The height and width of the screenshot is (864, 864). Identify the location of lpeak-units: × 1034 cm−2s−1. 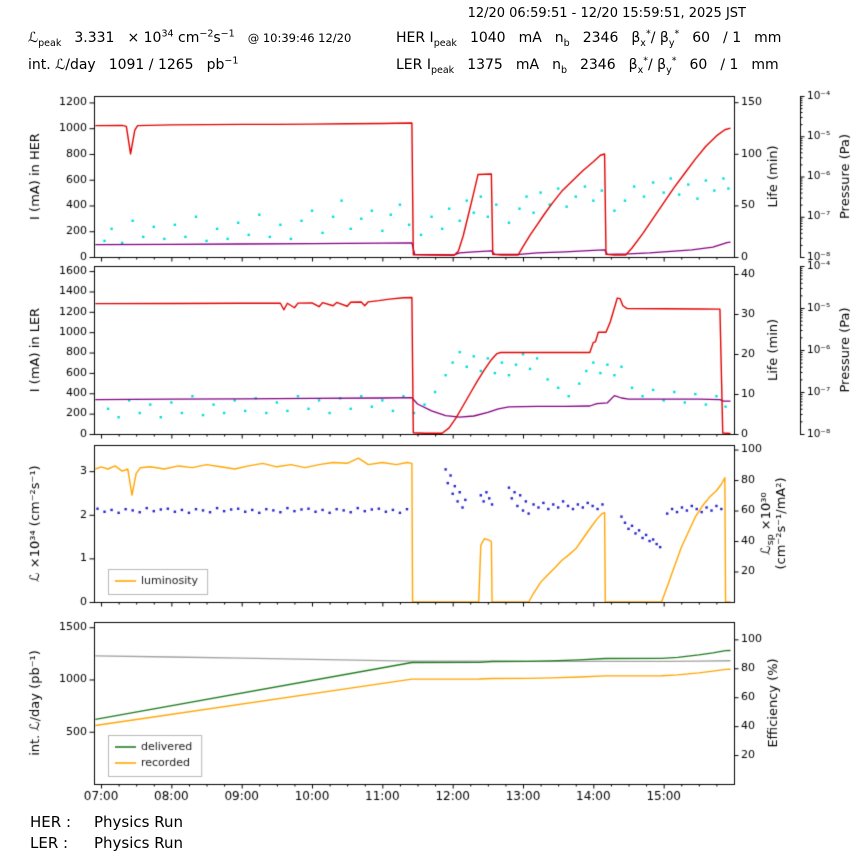
(181, 37).